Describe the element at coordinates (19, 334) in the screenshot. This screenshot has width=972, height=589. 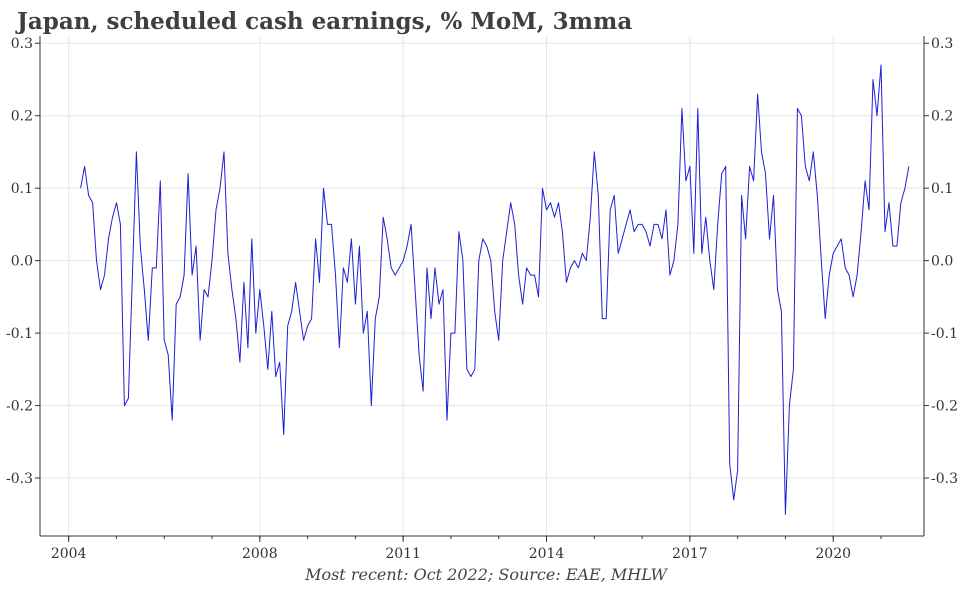
I see `y-tick-label-left: -0.1` at that location.